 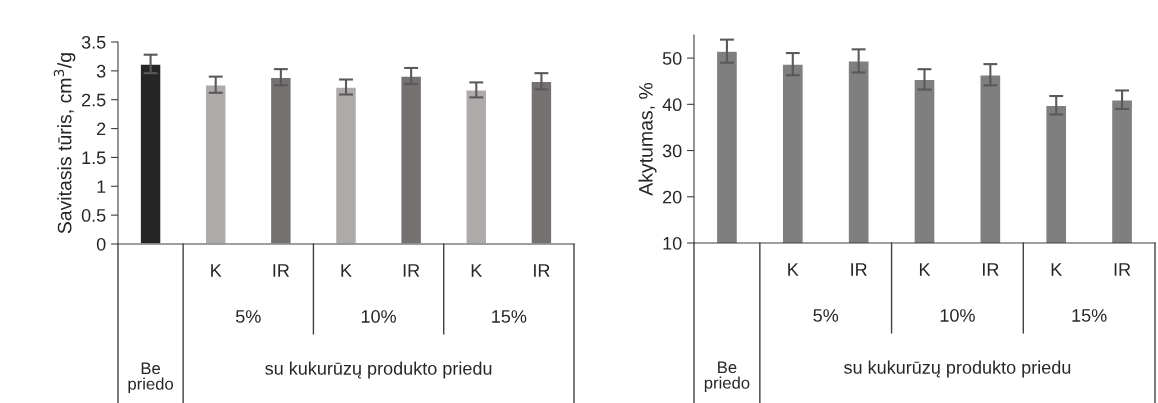 I want to click on y-tick-label: 0.5, so click(x=93, y=215).